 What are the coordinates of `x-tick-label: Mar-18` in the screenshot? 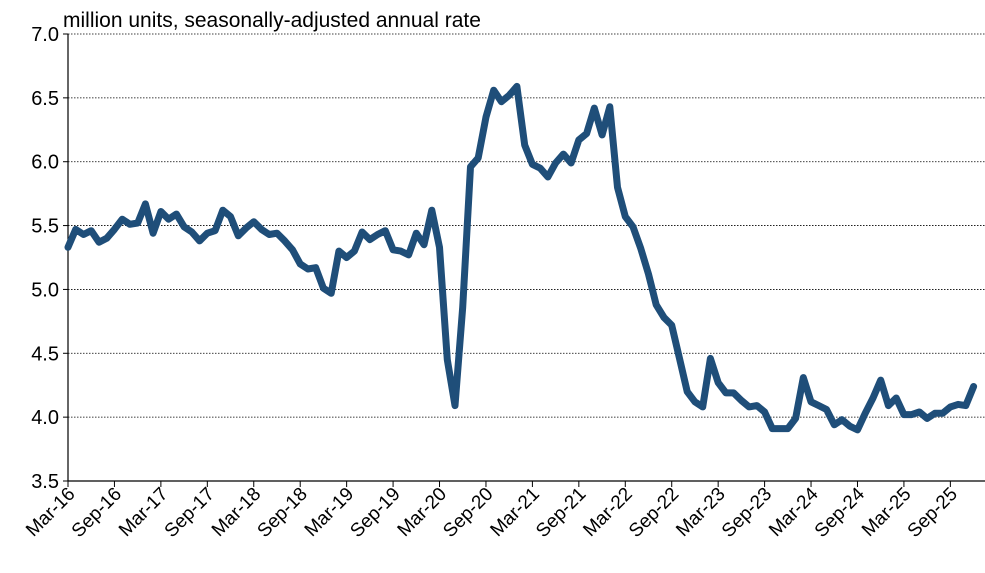 It's located at (236, 512).